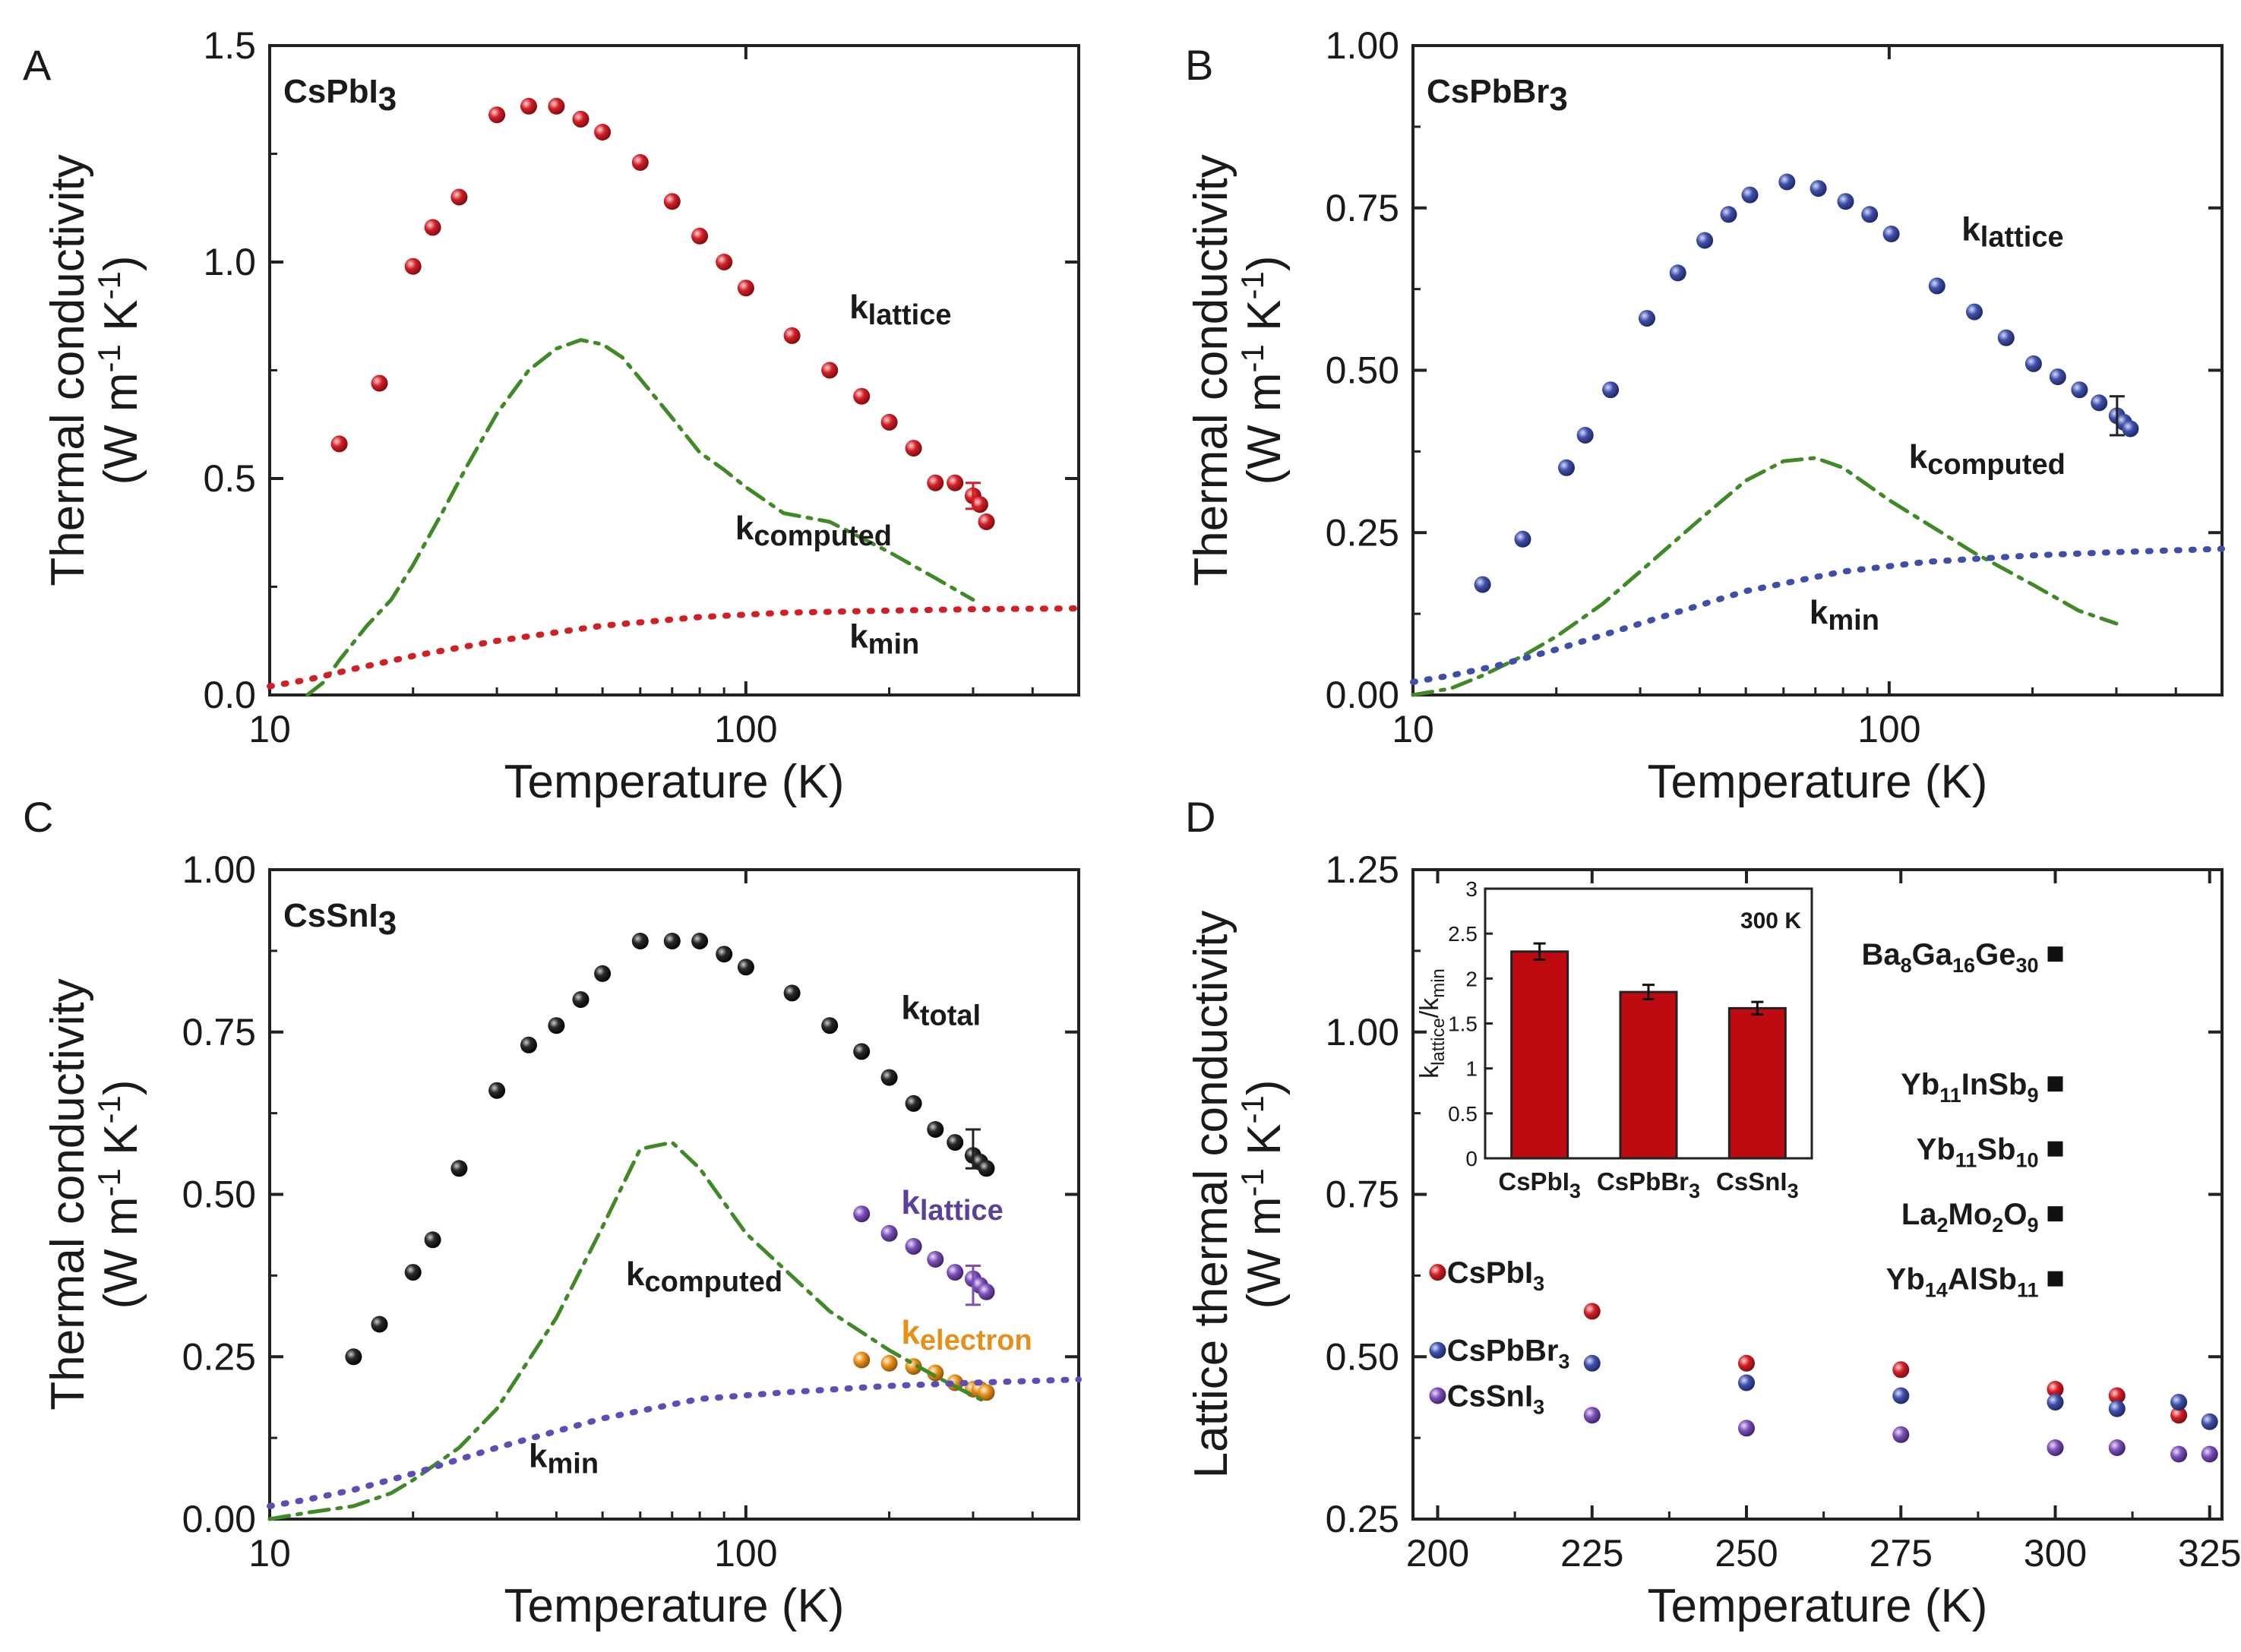 Image resolution: width=2241 pixels, height=1652 pixels. I want to click on series-kcomputed: k computed, so click(627, 1330).